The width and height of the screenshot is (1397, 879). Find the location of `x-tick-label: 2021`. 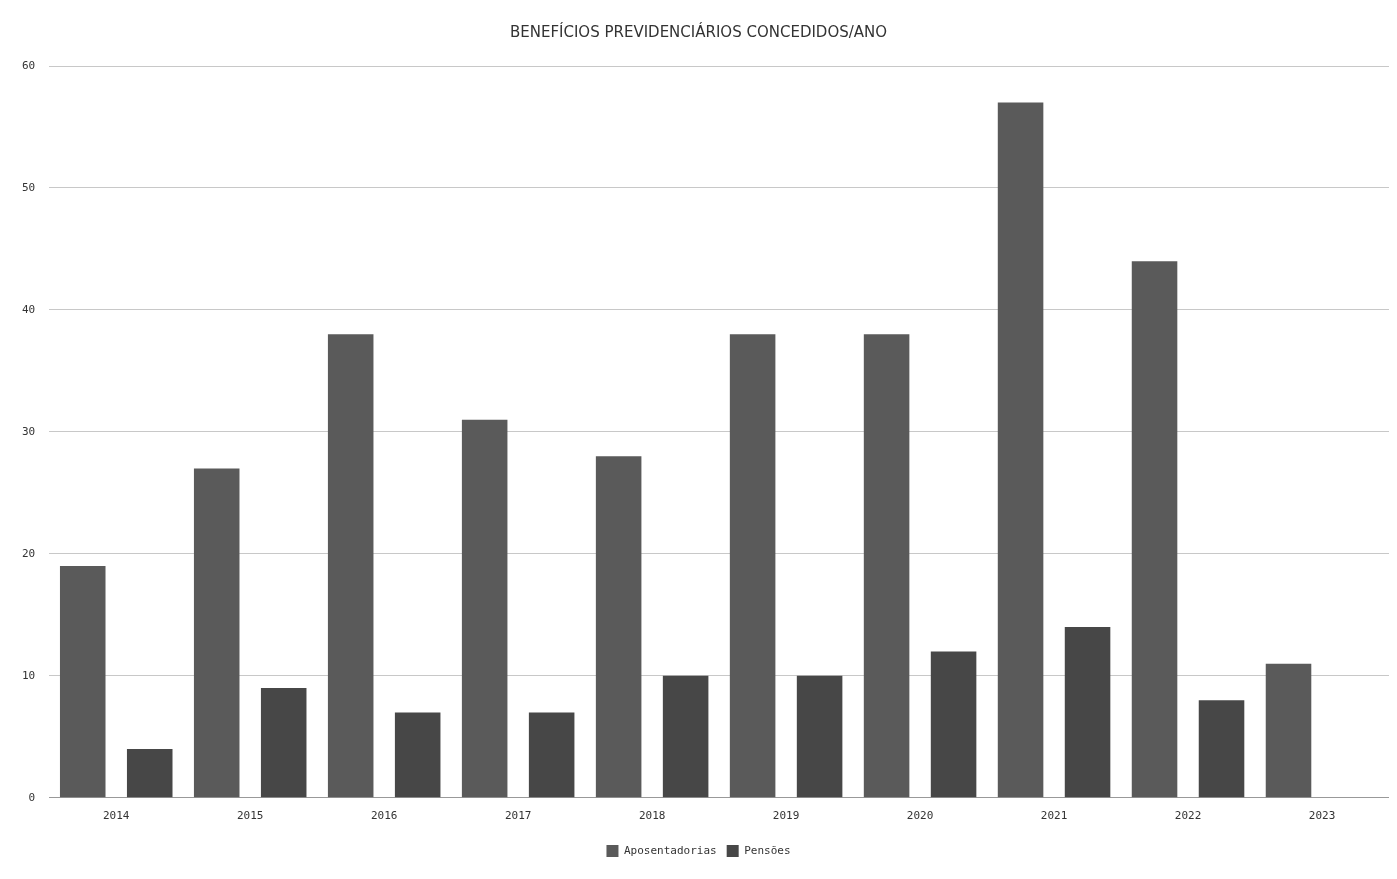

x-tick-label: 2021 is located at coordinates (1054, 816).